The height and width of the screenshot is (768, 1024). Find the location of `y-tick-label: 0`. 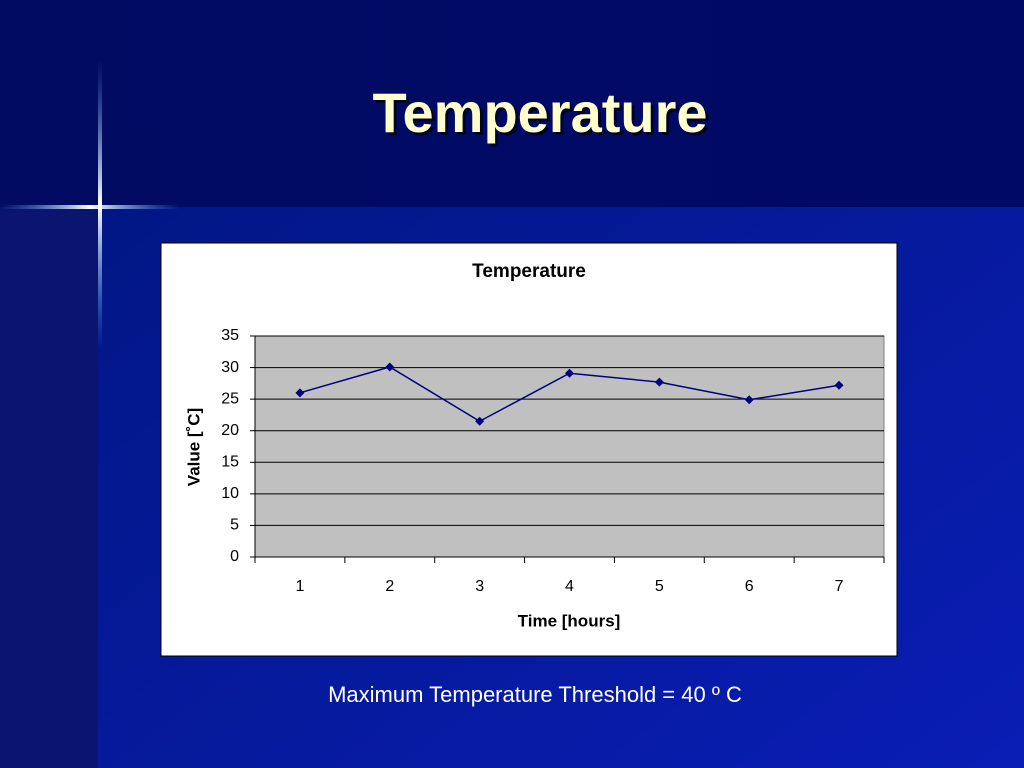

y-tick-label: 0 is located at coordinates (234, 556).